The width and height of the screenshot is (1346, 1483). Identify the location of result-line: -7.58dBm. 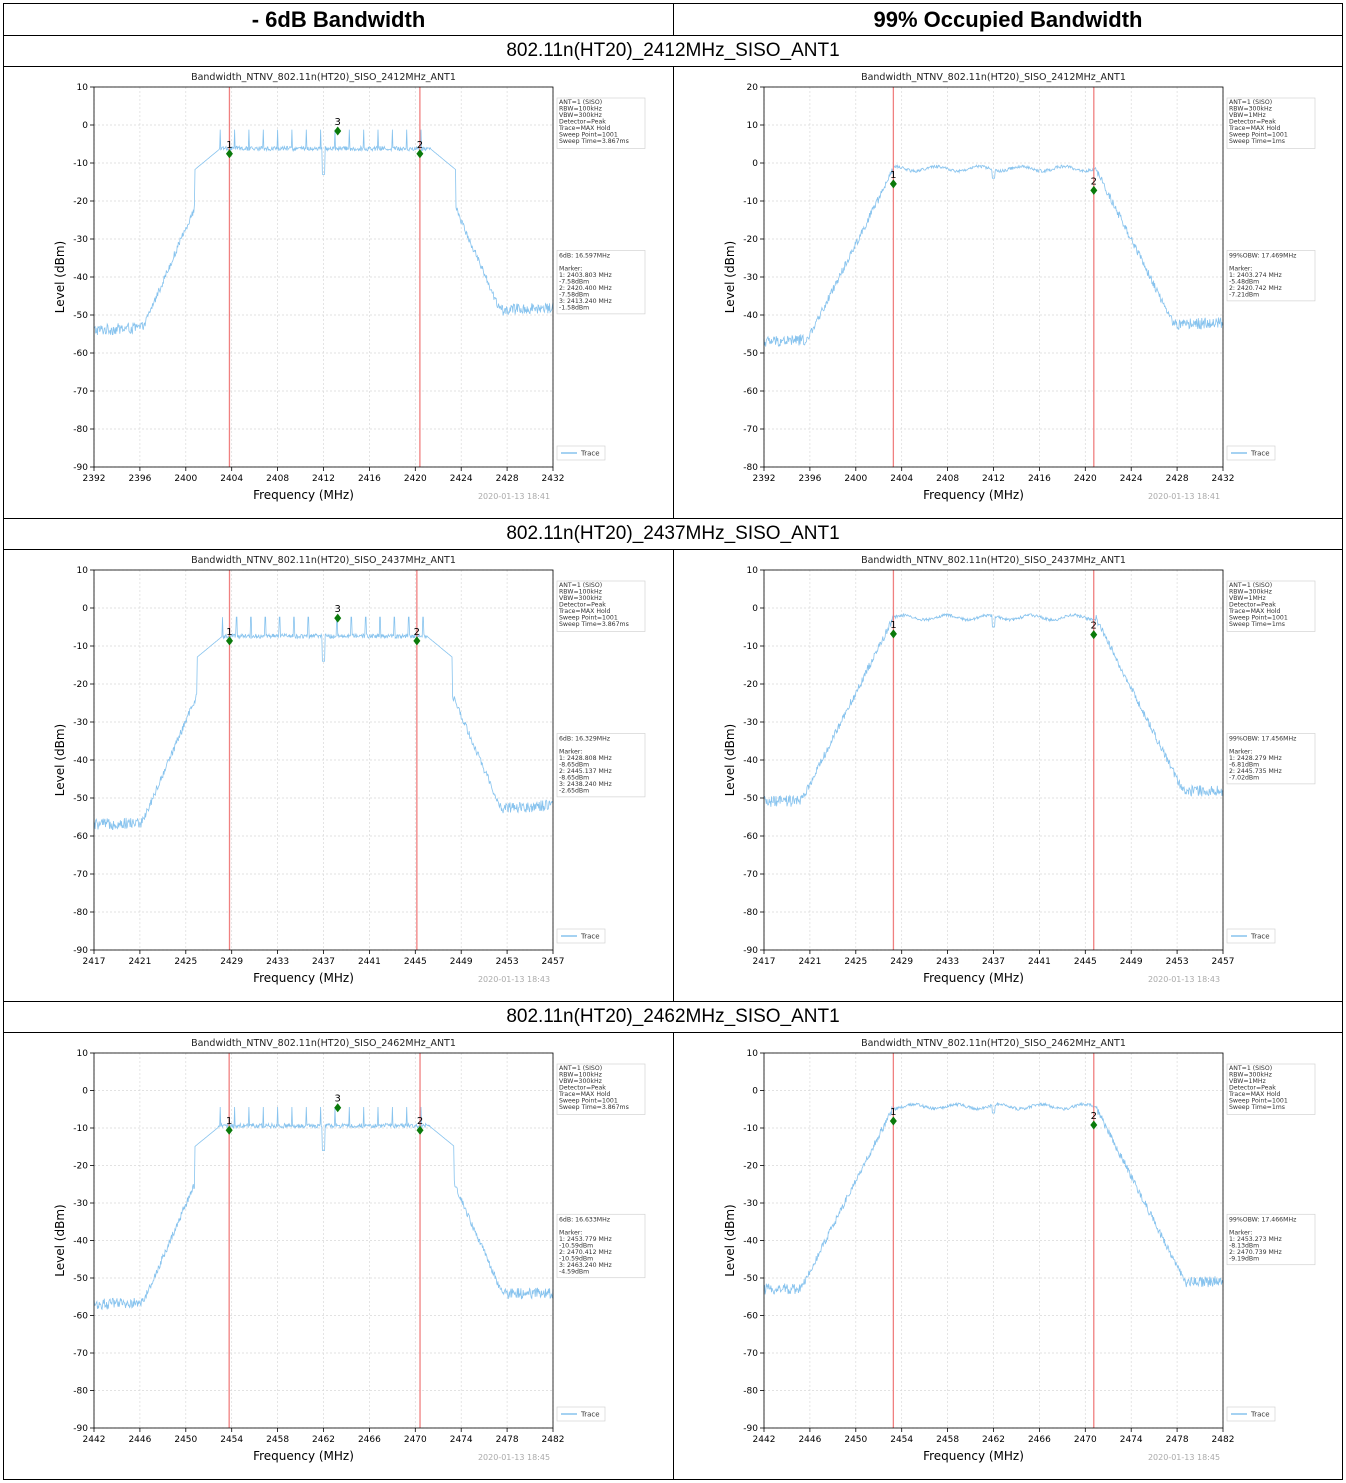
(574, 281).